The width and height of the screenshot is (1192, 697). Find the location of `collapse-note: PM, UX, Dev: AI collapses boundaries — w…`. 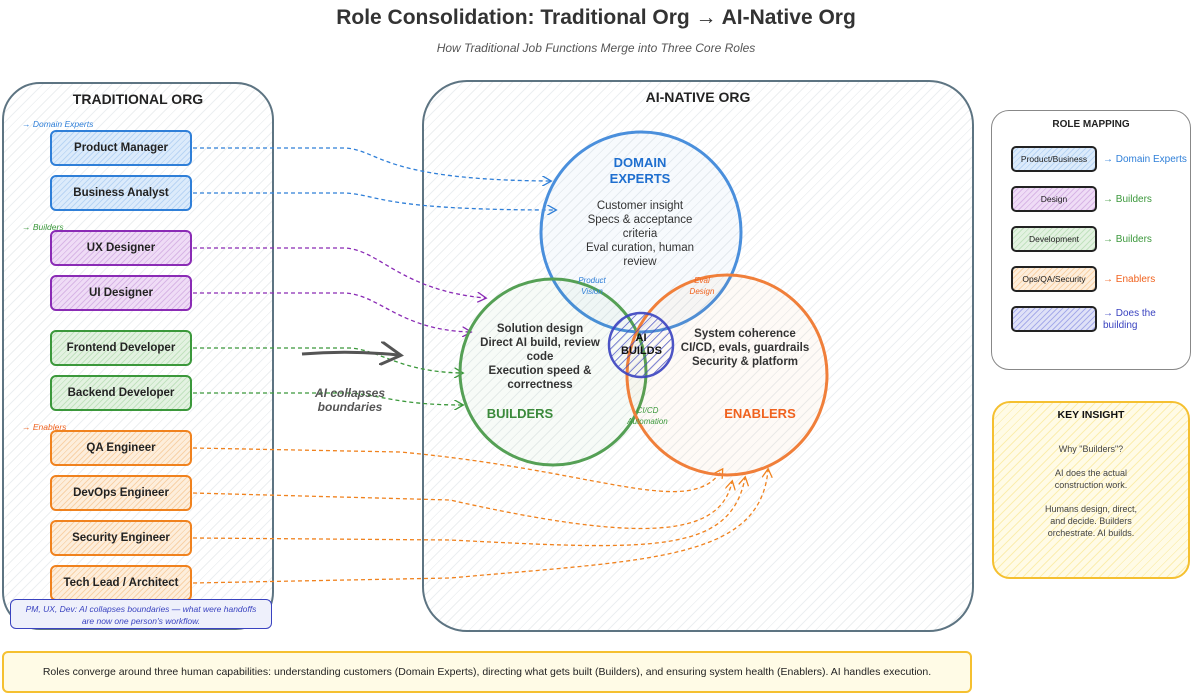

collapse-note: PM, UX, Dev: AI collapses boundaries — w… is located at coordinates (141, 614).